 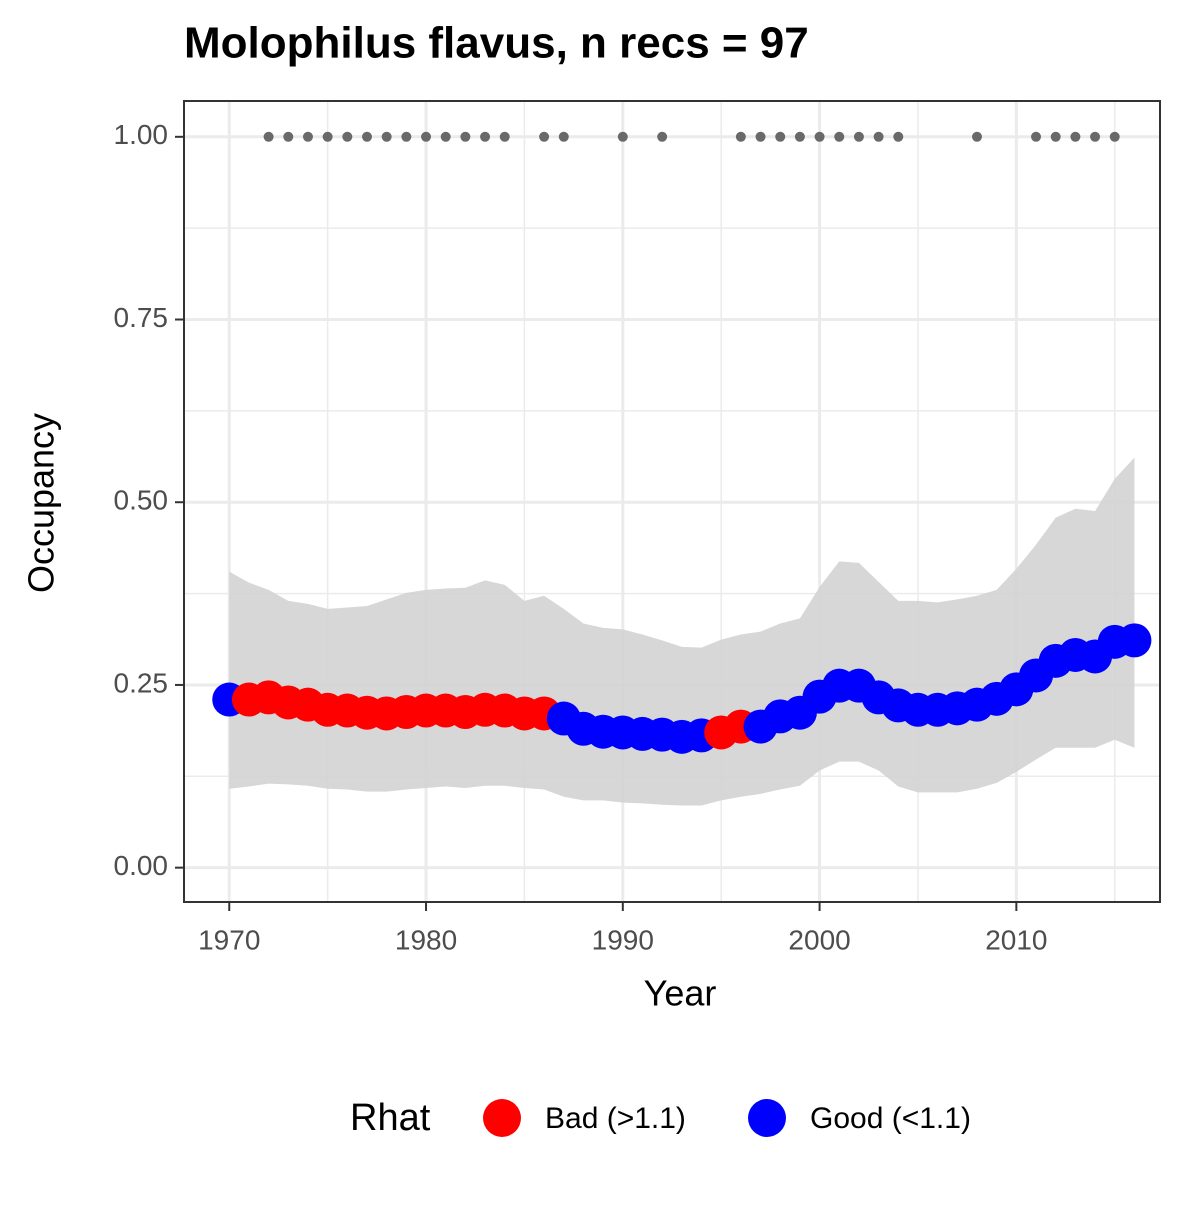 I want to click on x-axis-title: Year, so click(x=680, y=993).